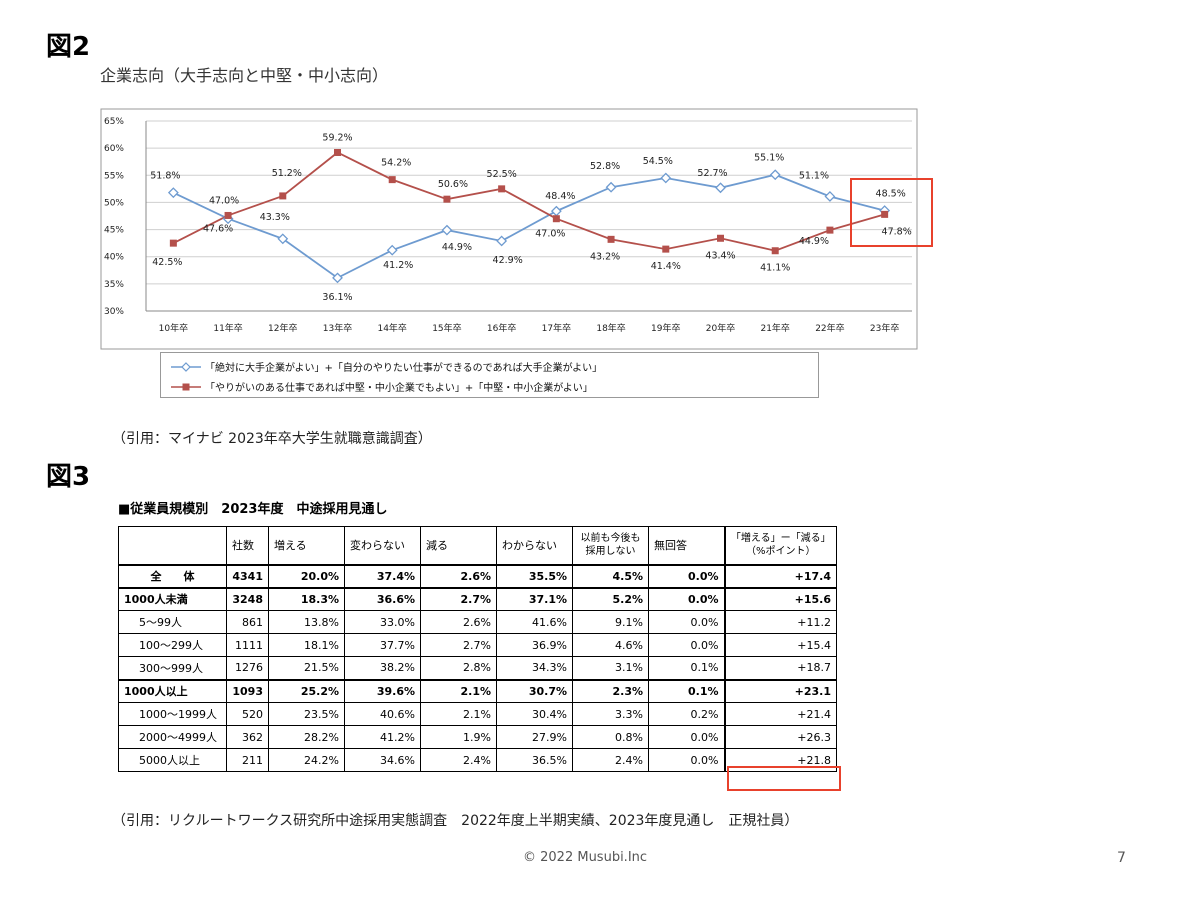 The width and height of the screenshot is (1200, 902). What do you see at coordinates (382, 645) in the screenshot?
I see `table-cell: 37.7%` at bounding box center [382, 645].